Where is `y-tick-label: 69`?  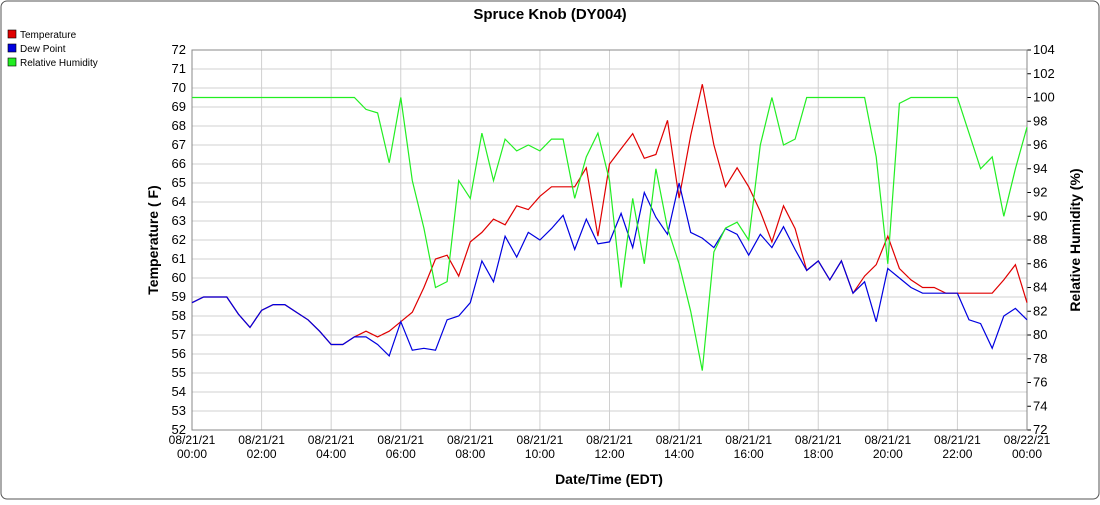 y-tick-label: 69 is located at coordinates (179, 106).